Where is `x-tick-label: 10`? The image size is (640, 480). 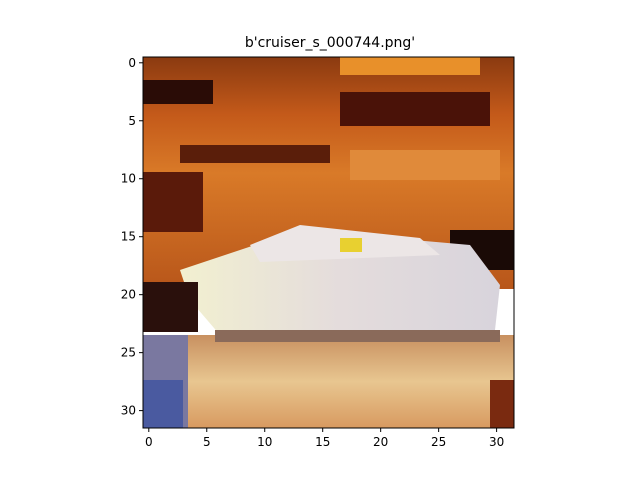 x-tick-label: 10 is located at coordinates (264, 442).